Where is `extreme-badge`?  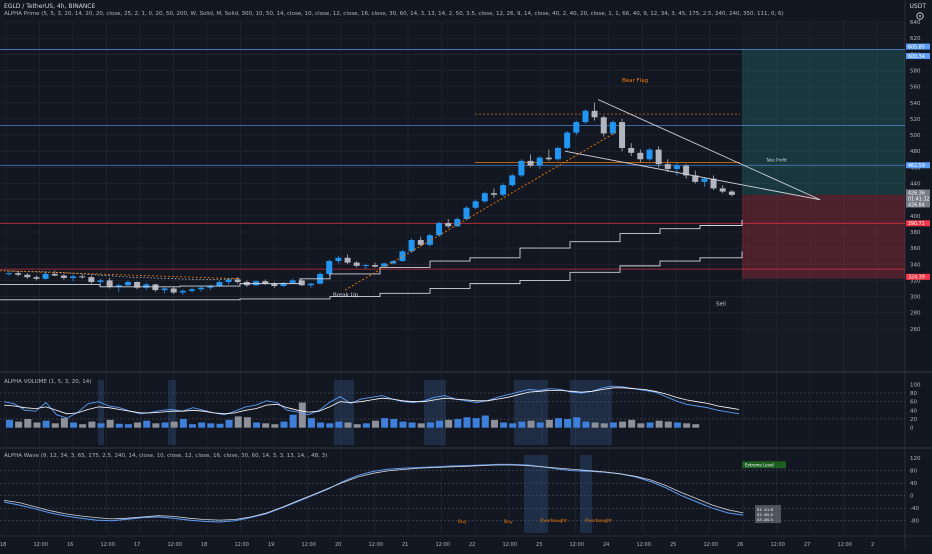 extreme-badge is located at coordinates (764, 465).